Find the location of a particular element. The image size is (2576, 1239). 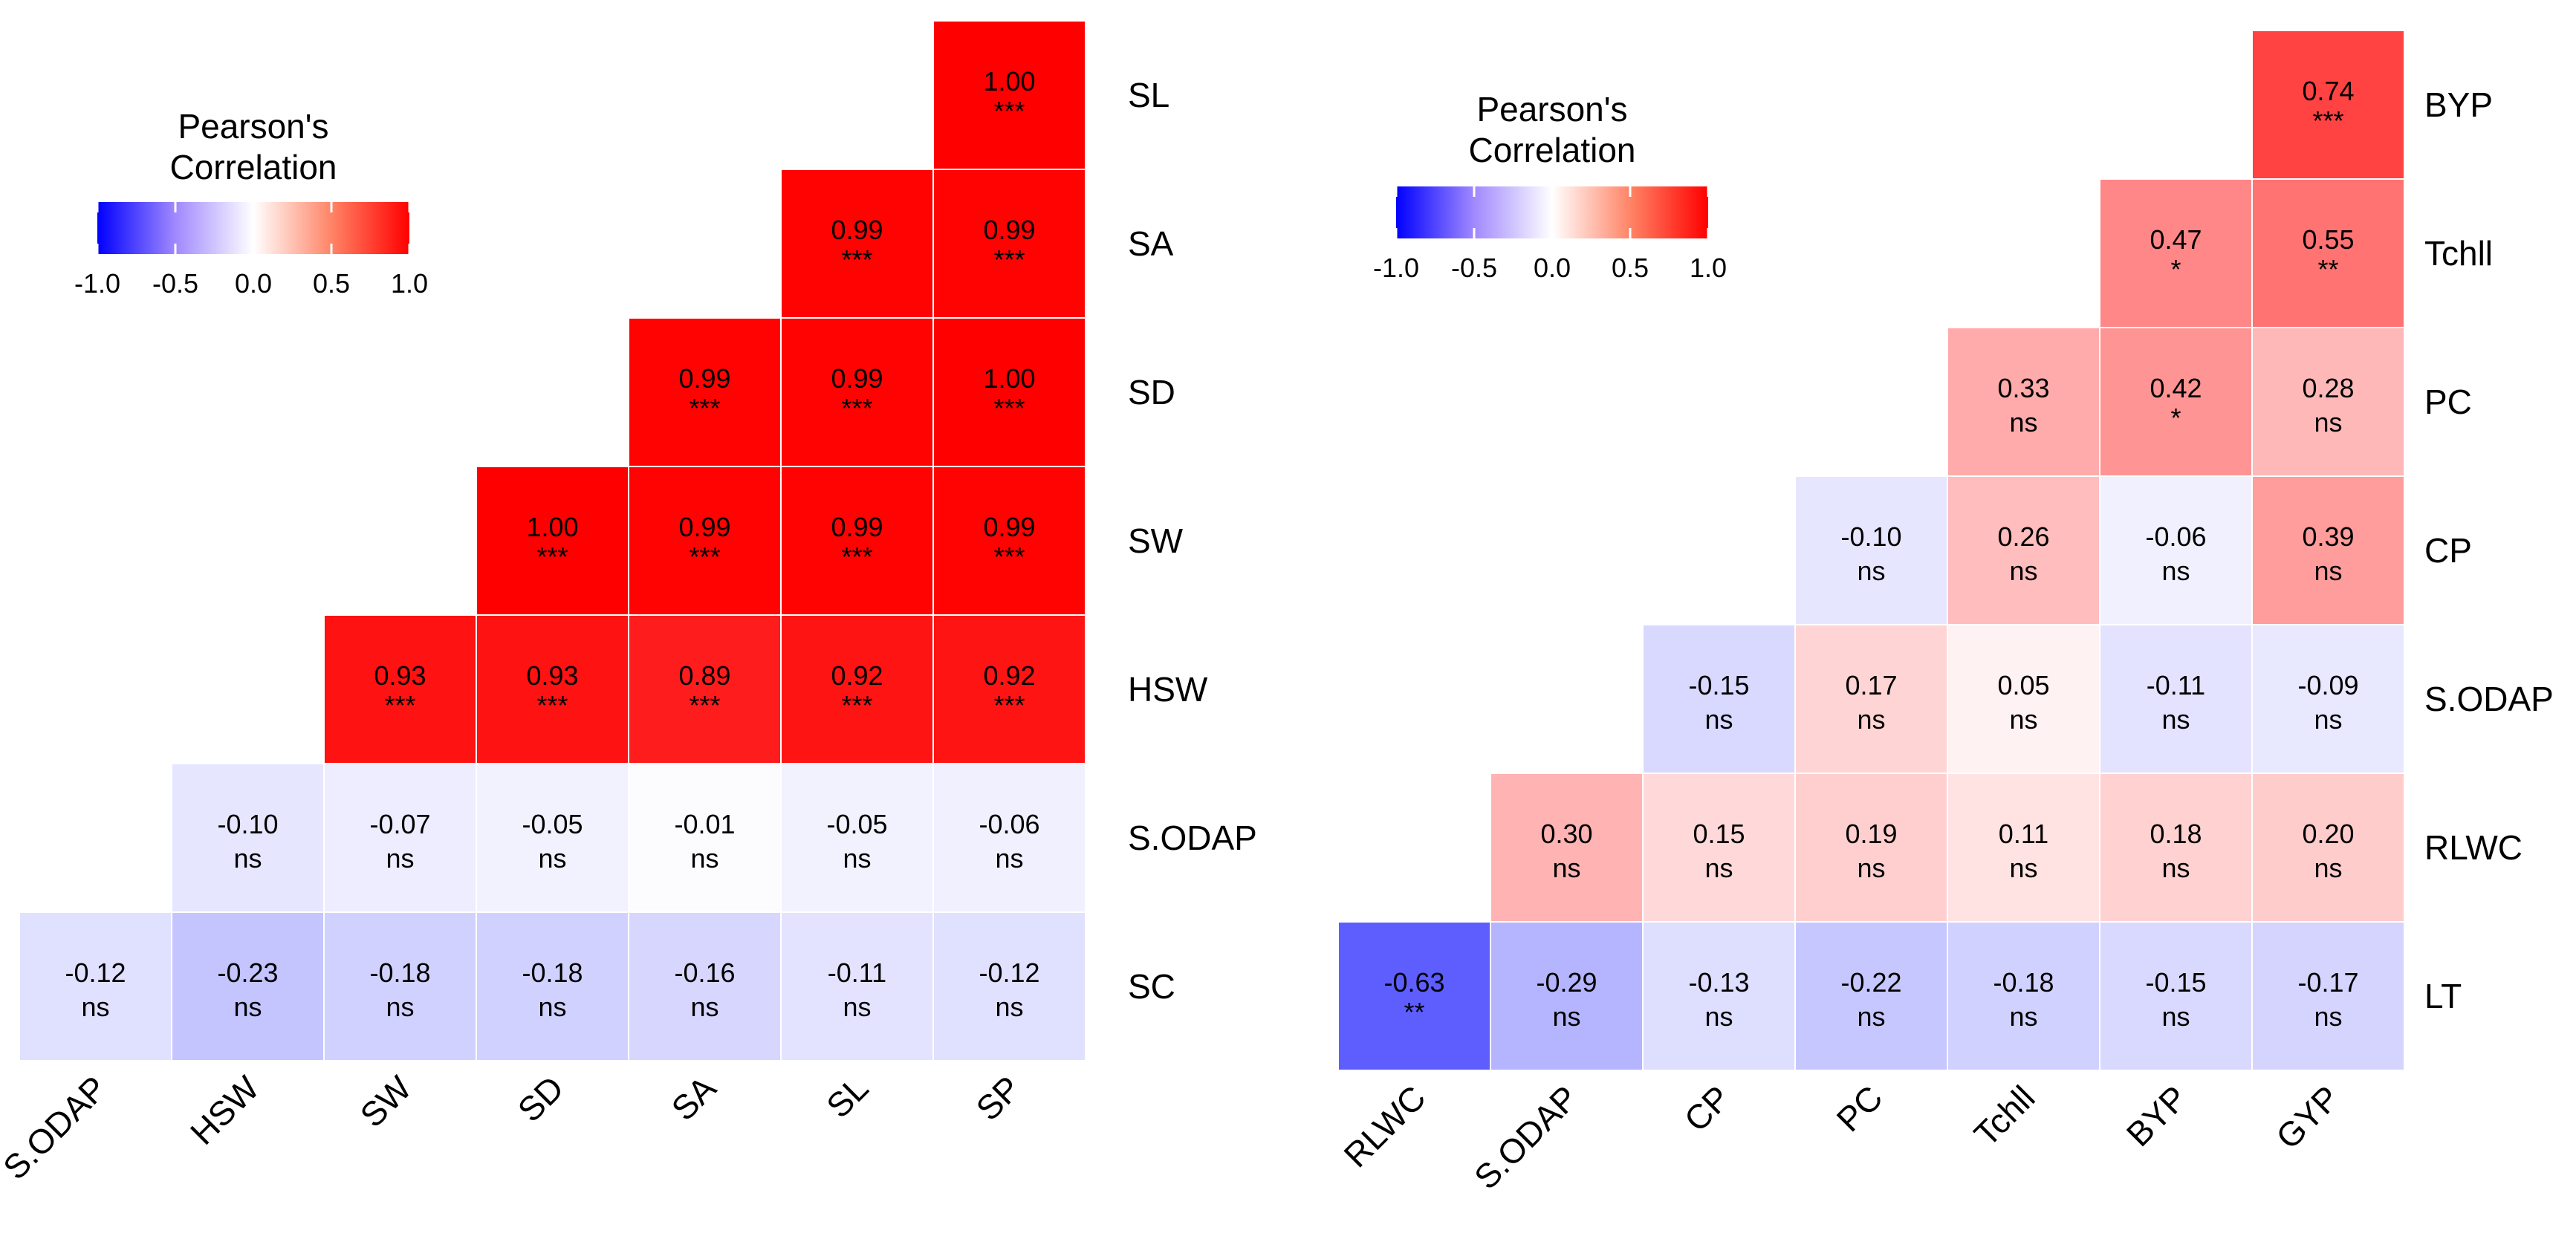

row-label: CP is located at coordinates (2448, 551).